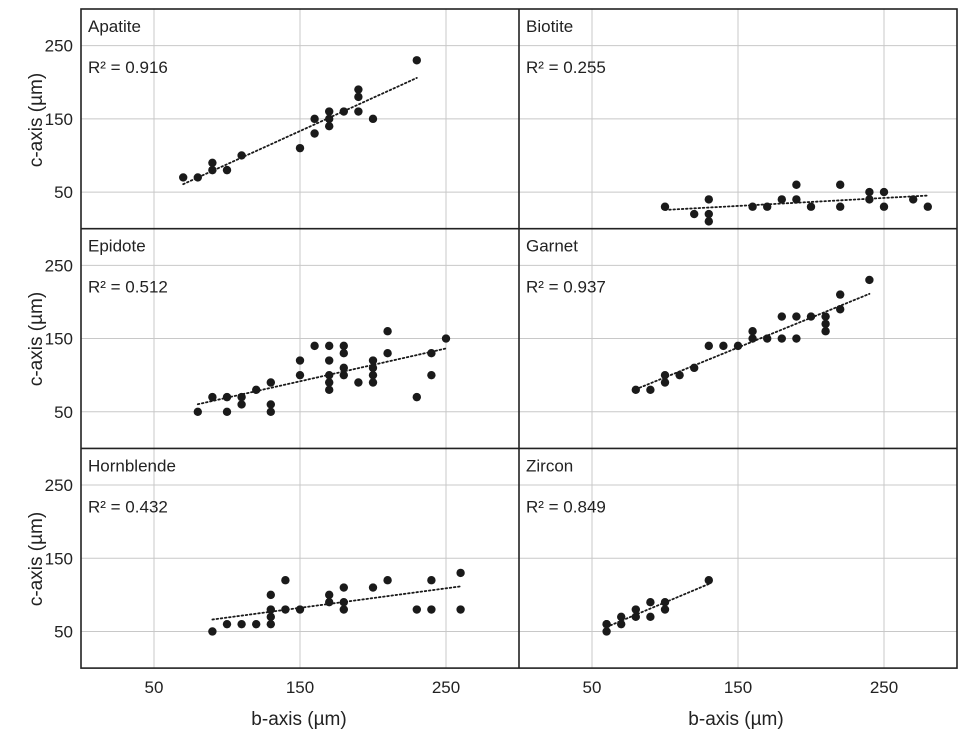  Describe the element at coordinates (282, 338) in the screenshot. I see `panel-epidote: Epidote R² = 0.512 50 150 250` at that location.